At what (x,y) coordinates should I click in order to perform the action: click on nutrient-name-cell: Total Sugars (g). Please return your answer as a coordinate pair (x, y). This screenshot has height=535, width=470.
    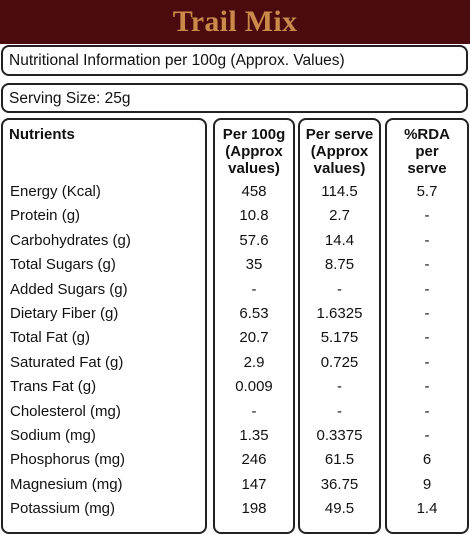
    Looking at the image, I should click on (63, 265).